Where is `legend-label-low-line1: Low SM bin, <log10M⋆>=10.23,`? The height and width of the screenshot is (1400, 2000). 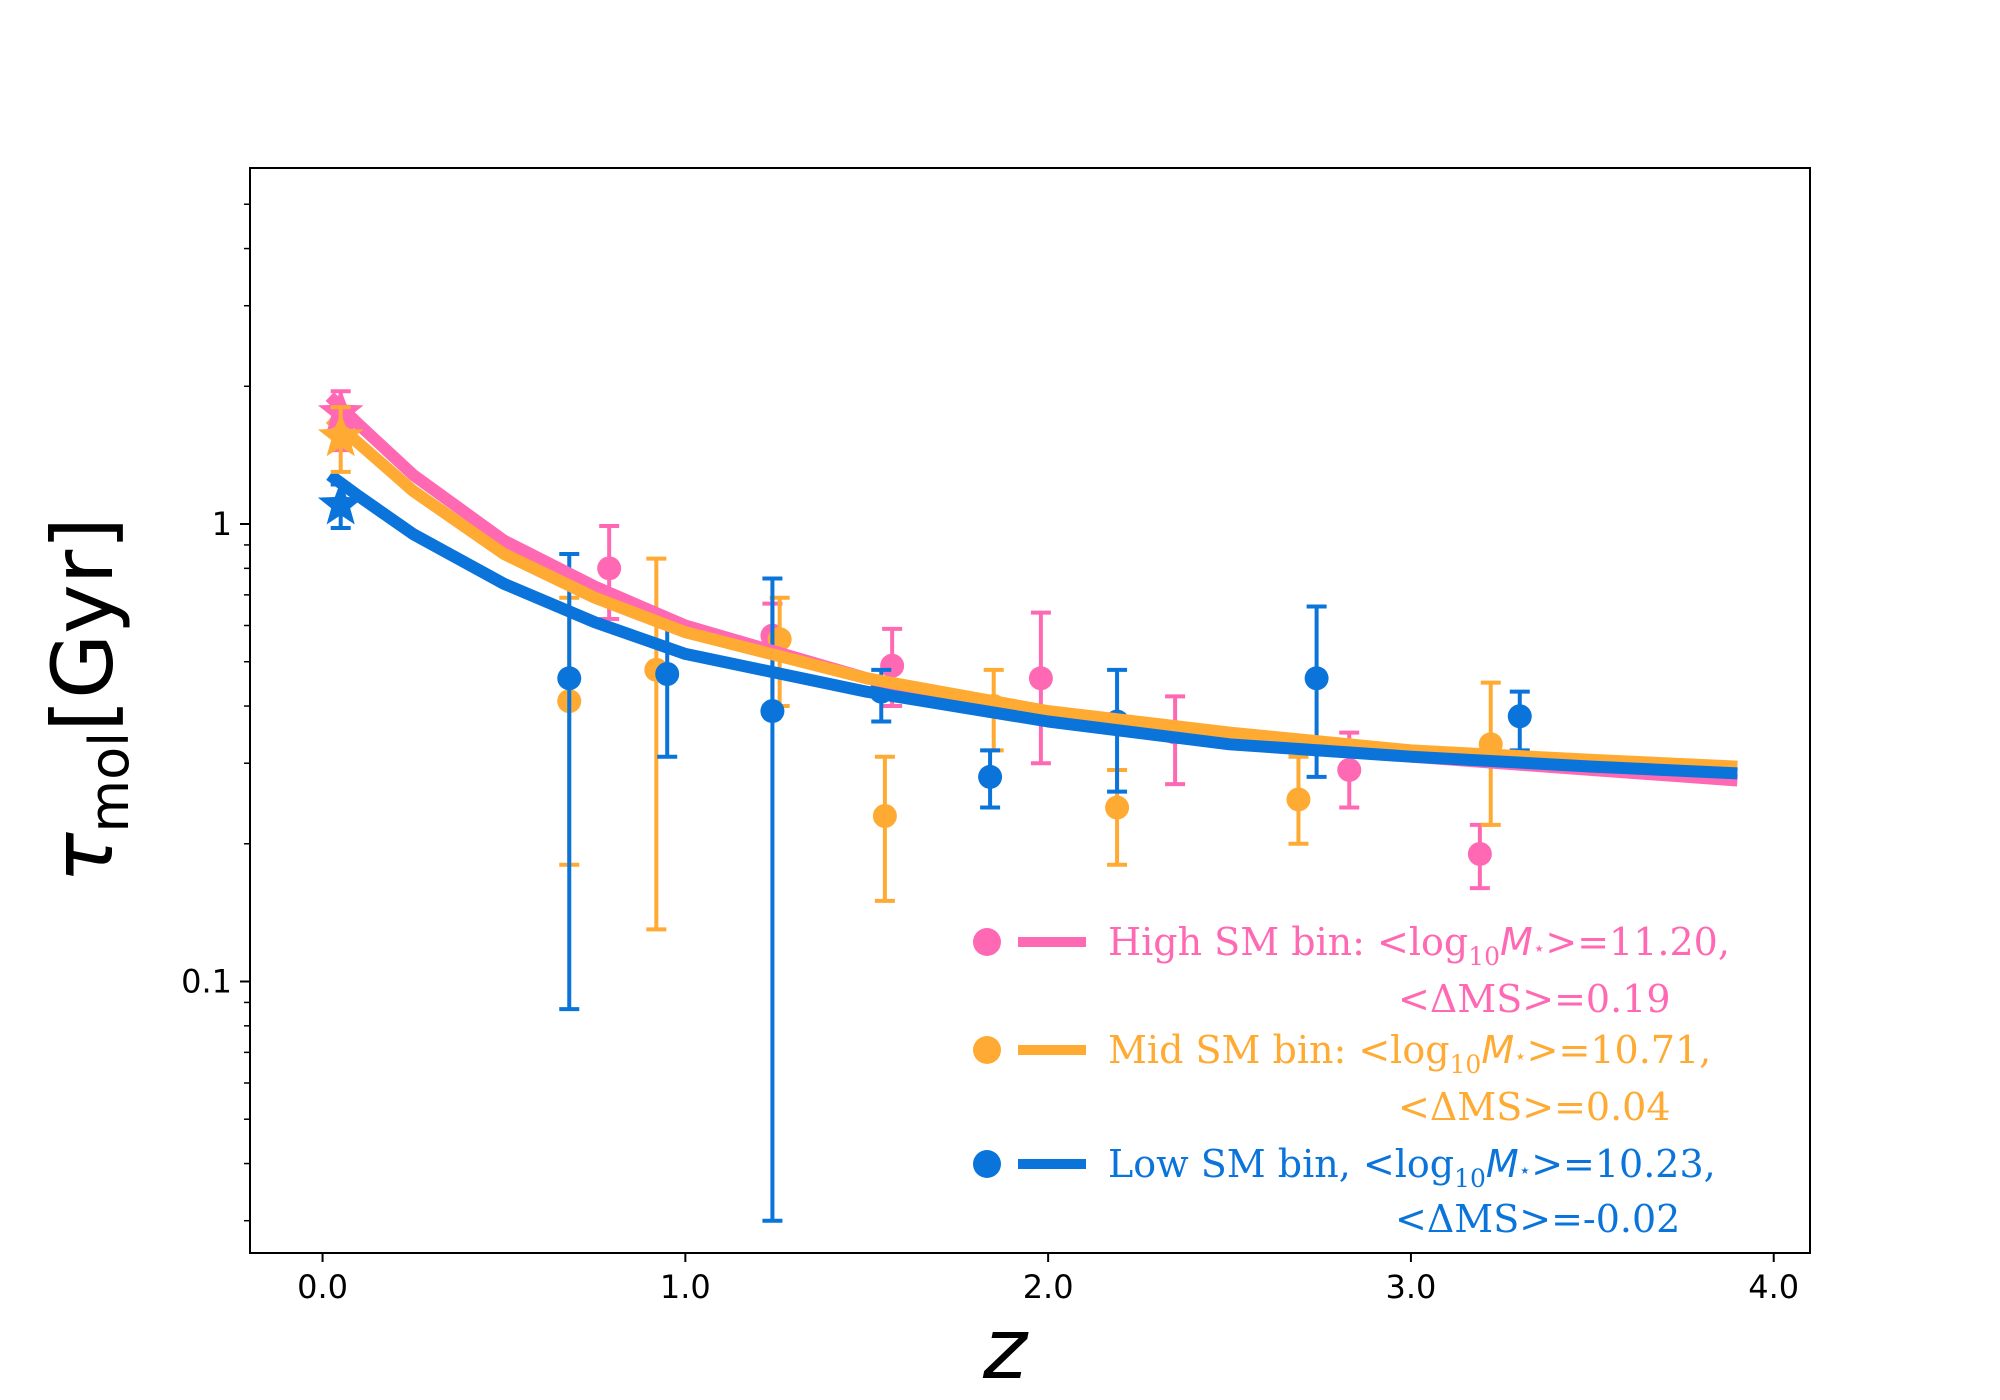
legend-label-low-line1: Low SM bin, <log10M⋆>=10.23, is located at coordinates (1412, 1167).